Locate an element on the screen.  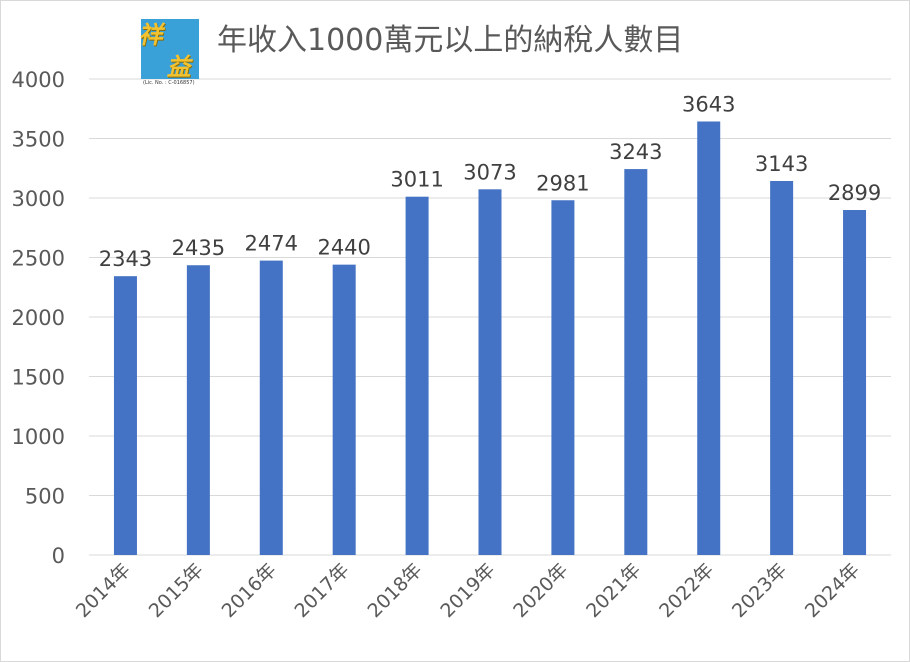
x-tick-label: 2020年 is located at coordinates (540, 590).